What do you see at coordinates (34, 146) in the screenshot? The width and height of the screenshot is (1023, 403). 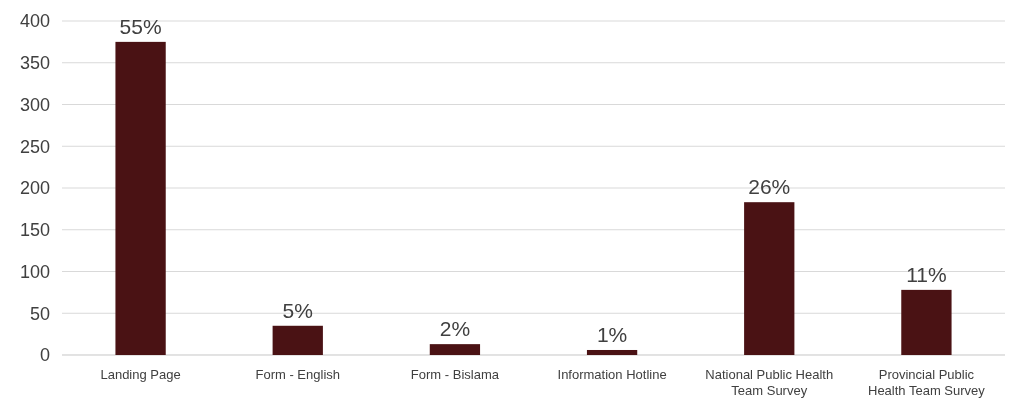 I see `y-tick-label: 250` at bounding box center [34, 146].